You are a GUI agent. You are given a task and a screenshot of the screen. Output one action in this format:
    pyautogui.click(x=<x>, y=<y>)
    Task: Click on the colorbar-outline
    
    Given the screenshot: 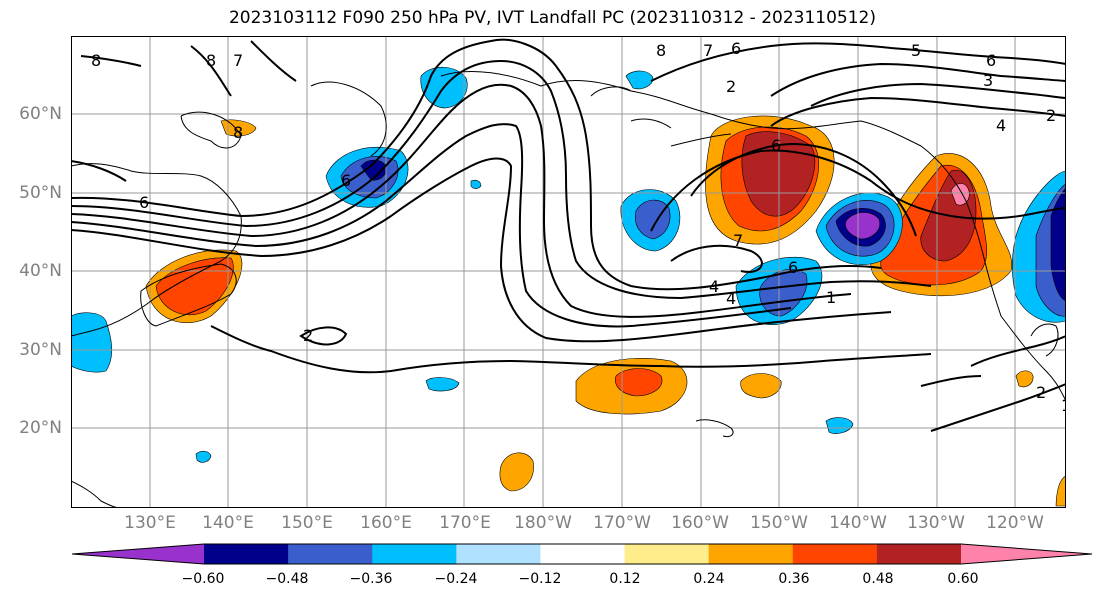 What is the action you would take?
    pyautogui.click(x=582, y=554)
    